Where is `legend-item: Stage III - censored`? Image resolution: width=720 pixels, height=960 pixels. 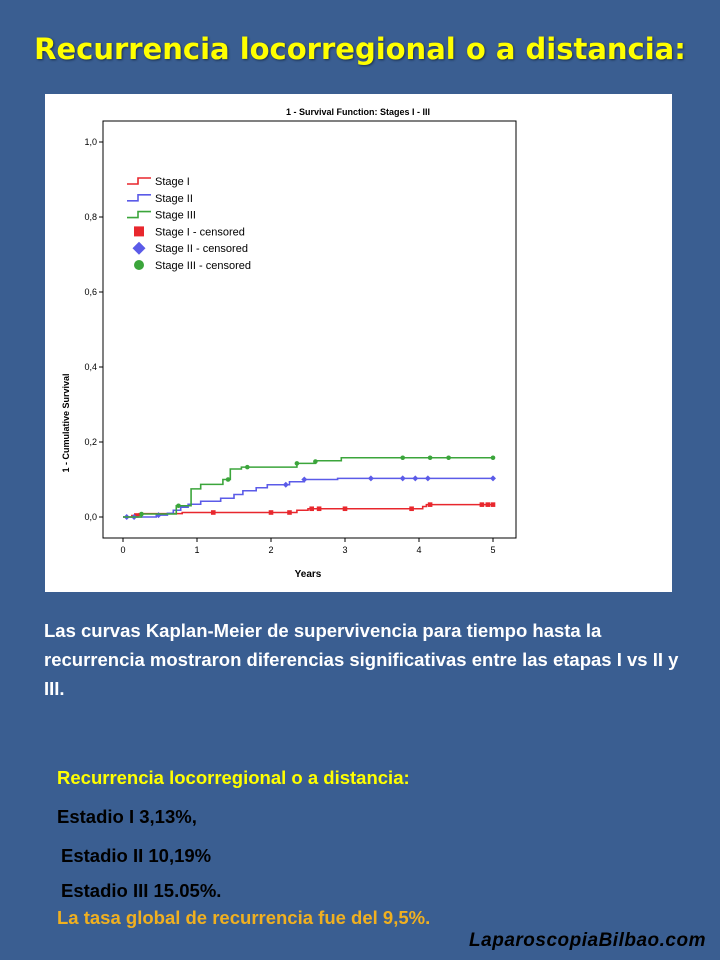
legend-item: Stage III - censored is located at coordinates (192, 266).